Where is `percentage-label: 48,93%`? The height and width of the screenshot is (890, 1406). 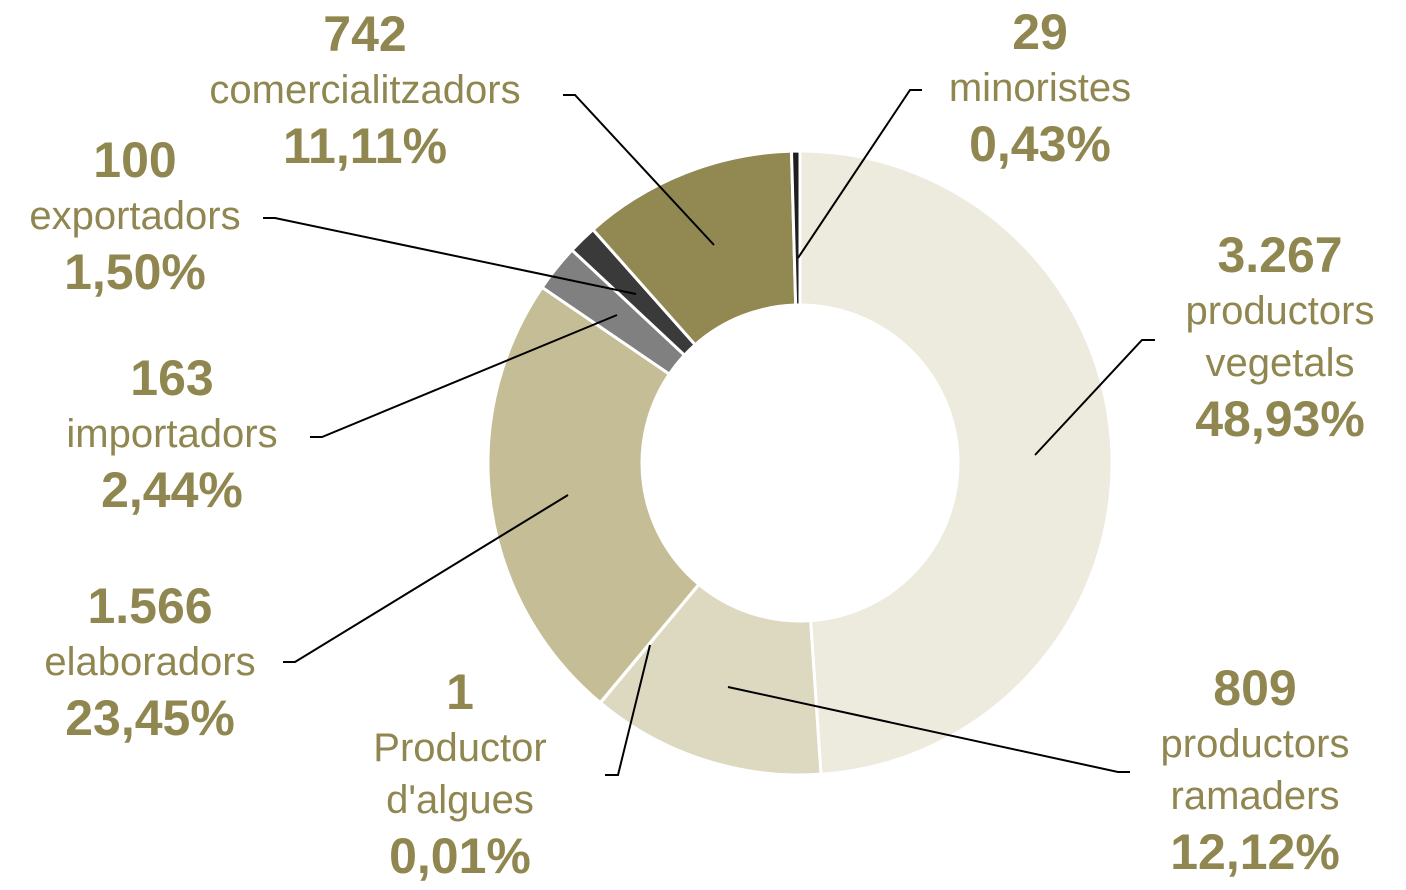 percentage-label: 48,93% is located at coordinates (1280, 419).